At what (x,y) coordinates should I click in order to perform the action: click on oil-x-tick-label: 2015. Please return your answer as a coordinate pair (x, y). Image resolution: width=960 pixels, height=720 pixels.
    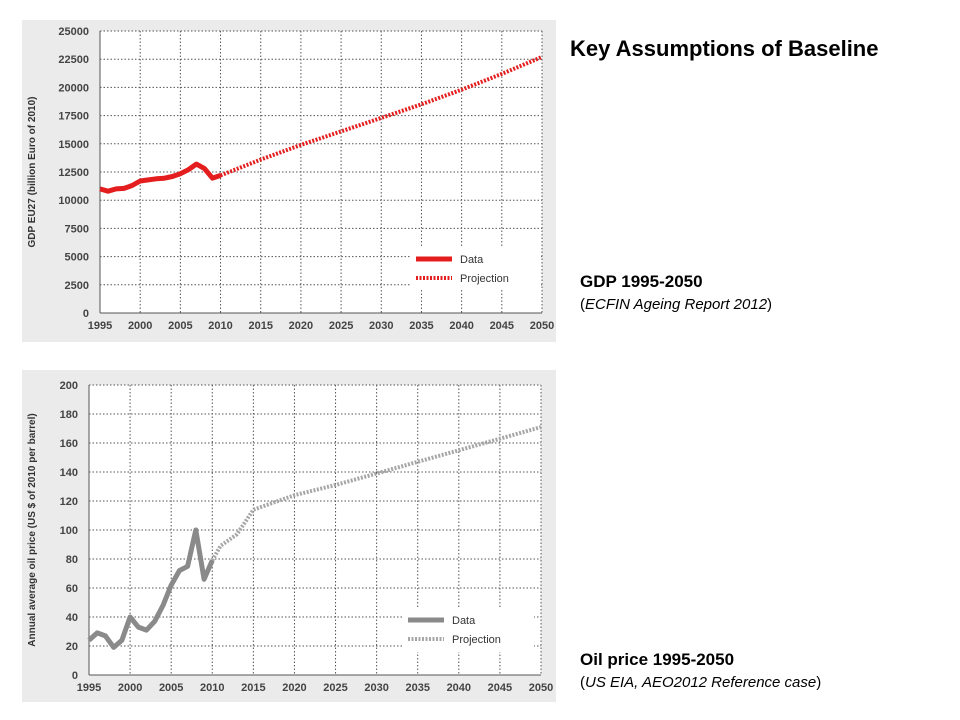
    Looking at the image, I should click on (253, 688).